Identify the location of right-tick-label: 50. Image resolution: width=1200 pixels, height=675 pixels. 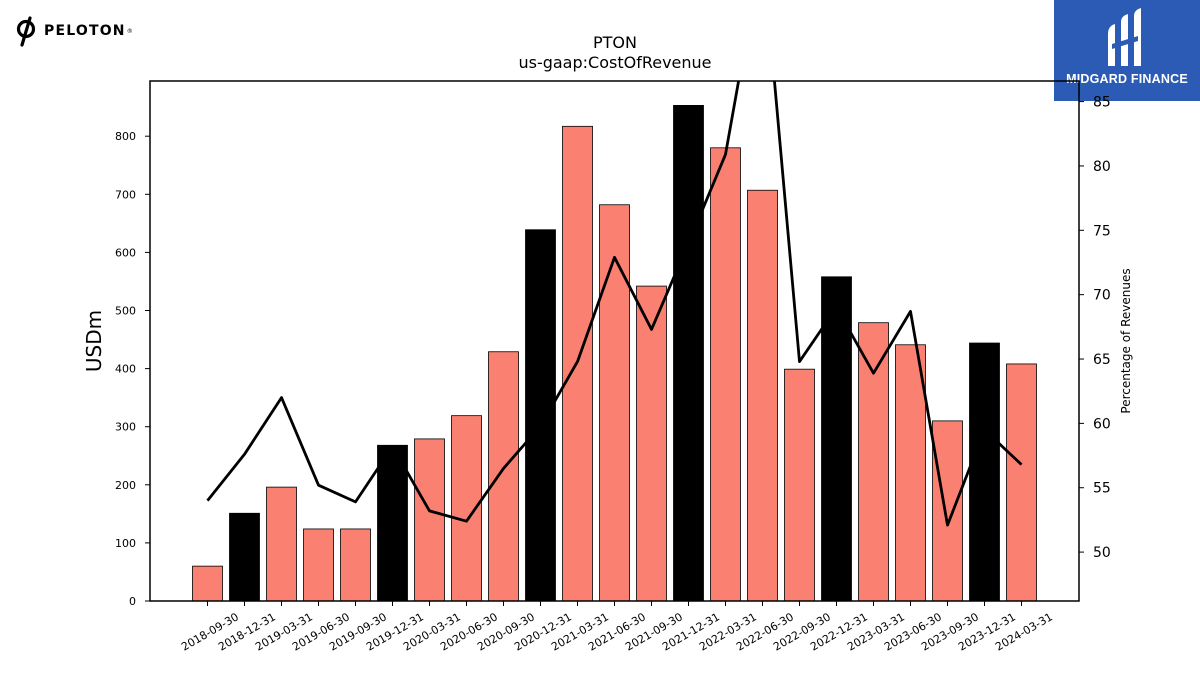
(1102, 553).